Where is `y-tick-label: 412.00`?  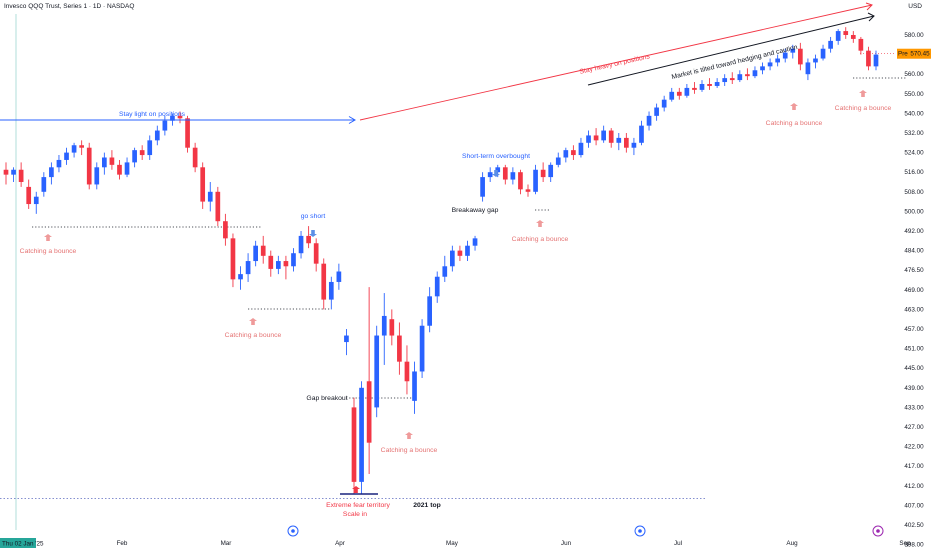
y-tick-label: 412.00 is located at coordinates (914, 486).